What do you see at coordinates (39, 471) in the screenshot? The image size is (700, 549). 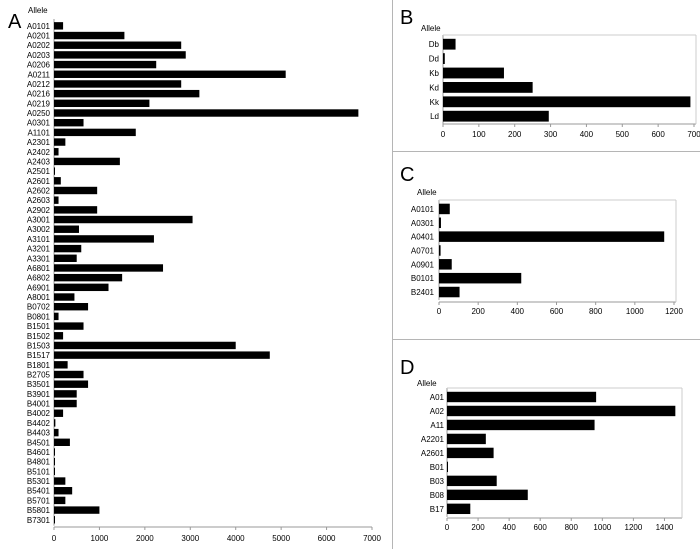 I see `category-label-a-b5101: B5101` at bounding box center [39, 471].